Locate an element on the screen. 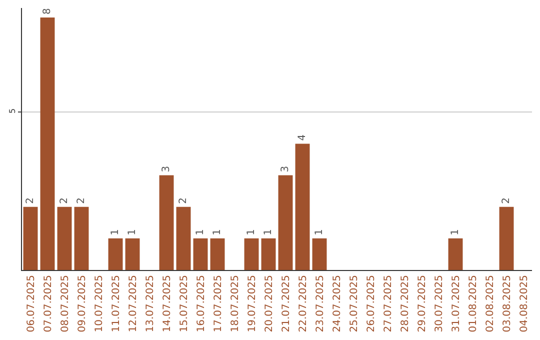 The image size is (540, 340). x-tick-label: 08.07.2025 is located at coordinates (65, 303).